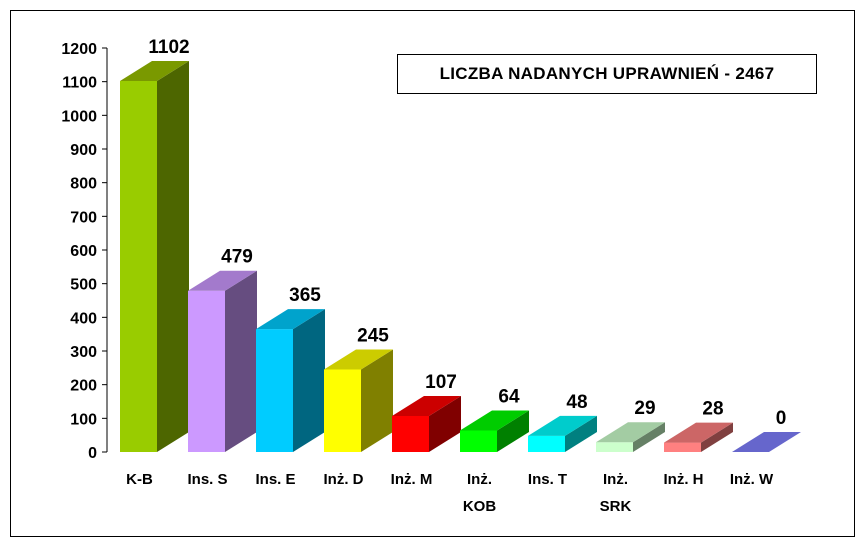  I want to click on bar-value-label: 1102, so click(168, 47).